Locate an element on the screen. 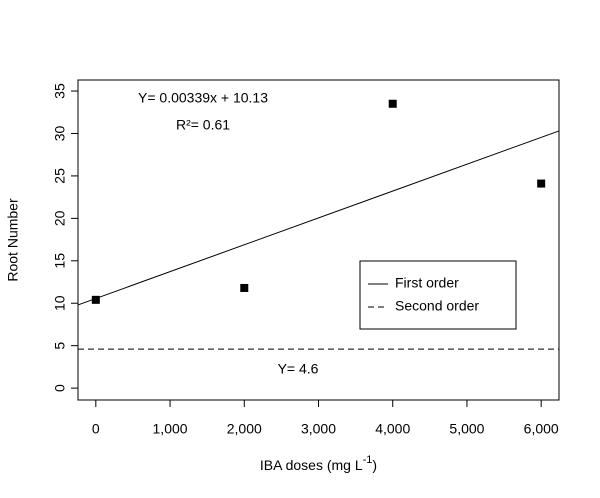 Image resolution: width=600 pixels, height=498 pixels. y-tick-label: 30 is located at coordinates (60, 133).